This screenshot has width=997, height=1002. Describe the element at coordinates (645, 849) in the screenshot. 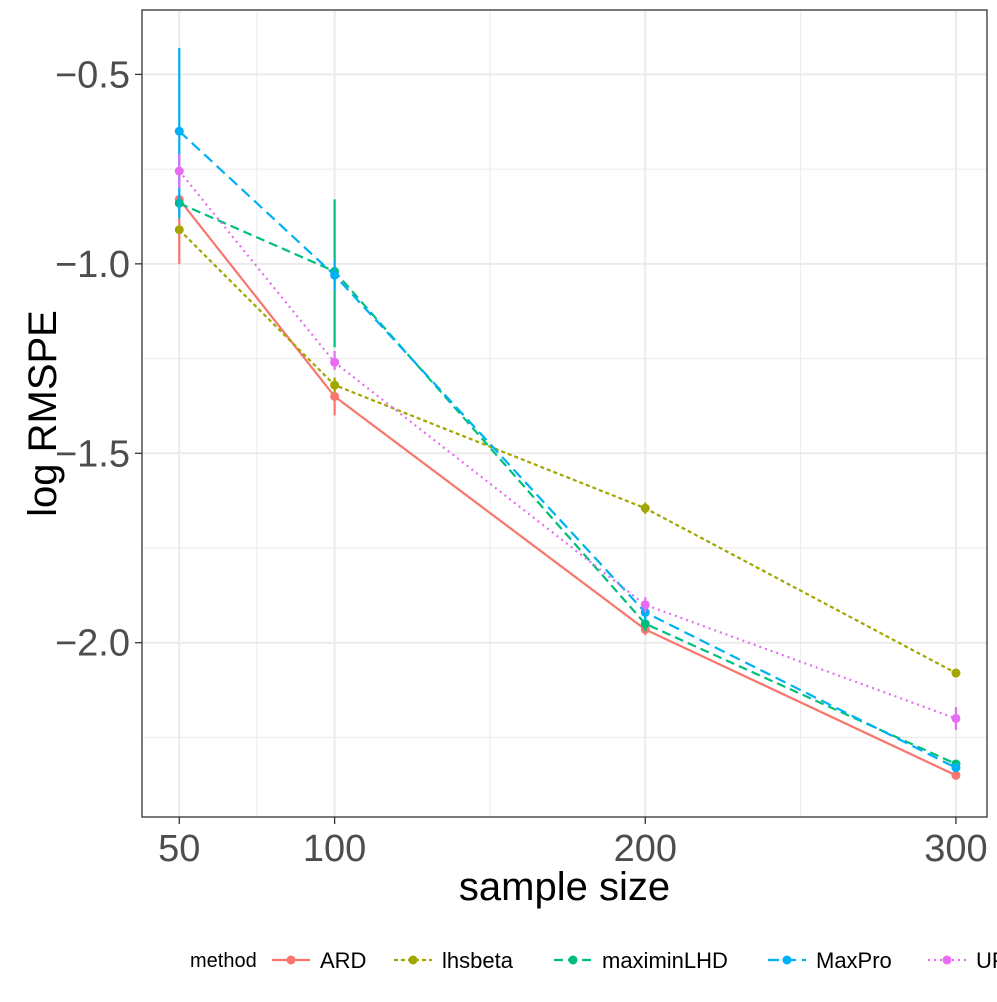

I see `x-tick-label: 200` at that location.